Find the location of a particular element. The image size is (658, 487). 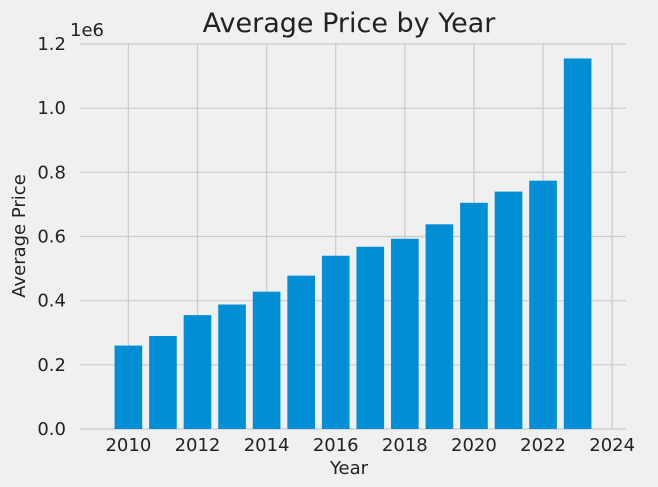

bar-2014 is located at coordinates (266, 360).